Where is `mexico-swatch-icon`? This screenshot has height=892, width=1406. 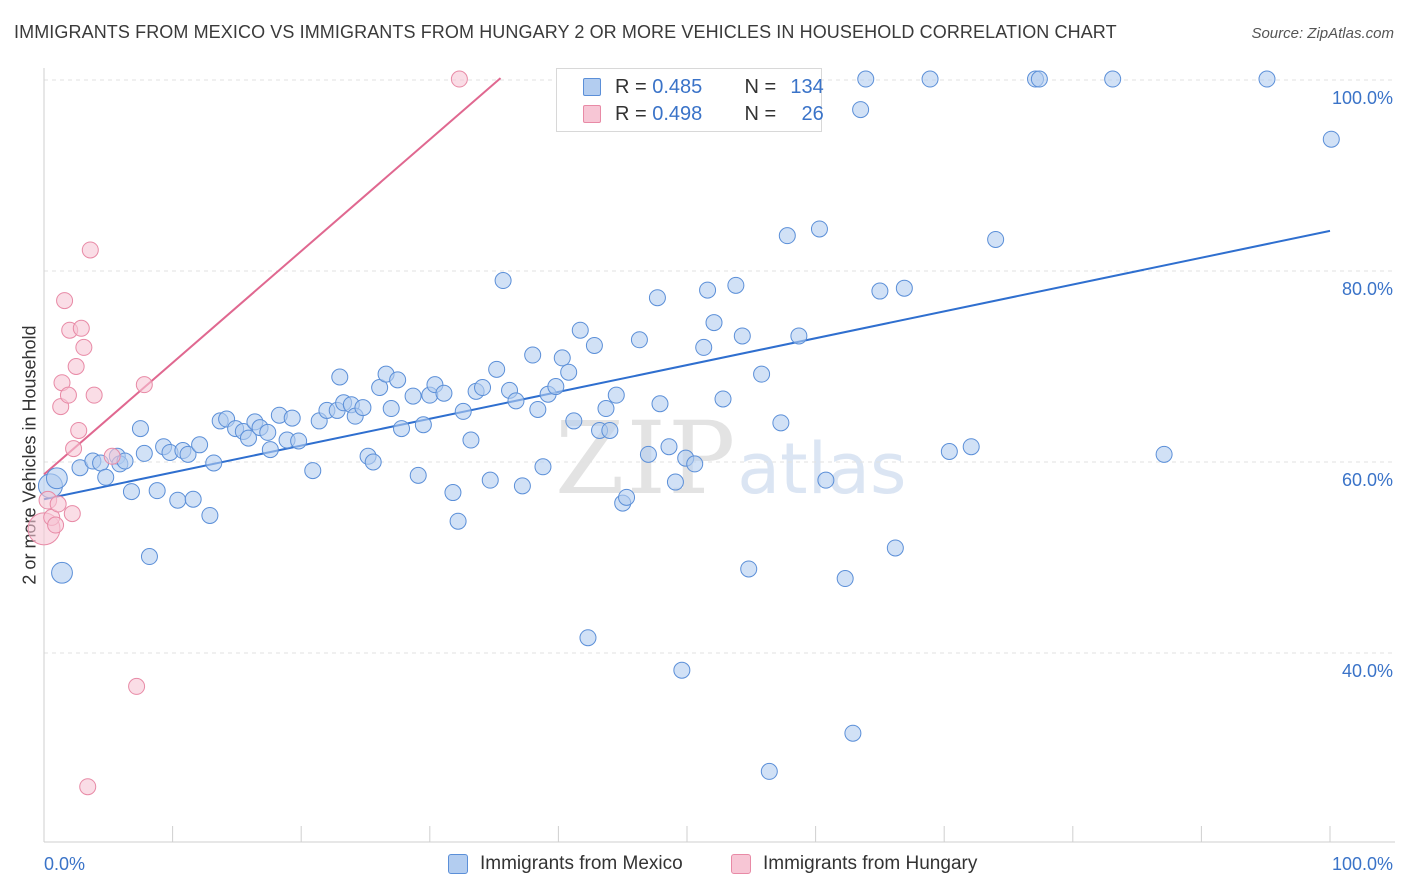 mexico-swatch-icon is located at coordinates (592, 87).